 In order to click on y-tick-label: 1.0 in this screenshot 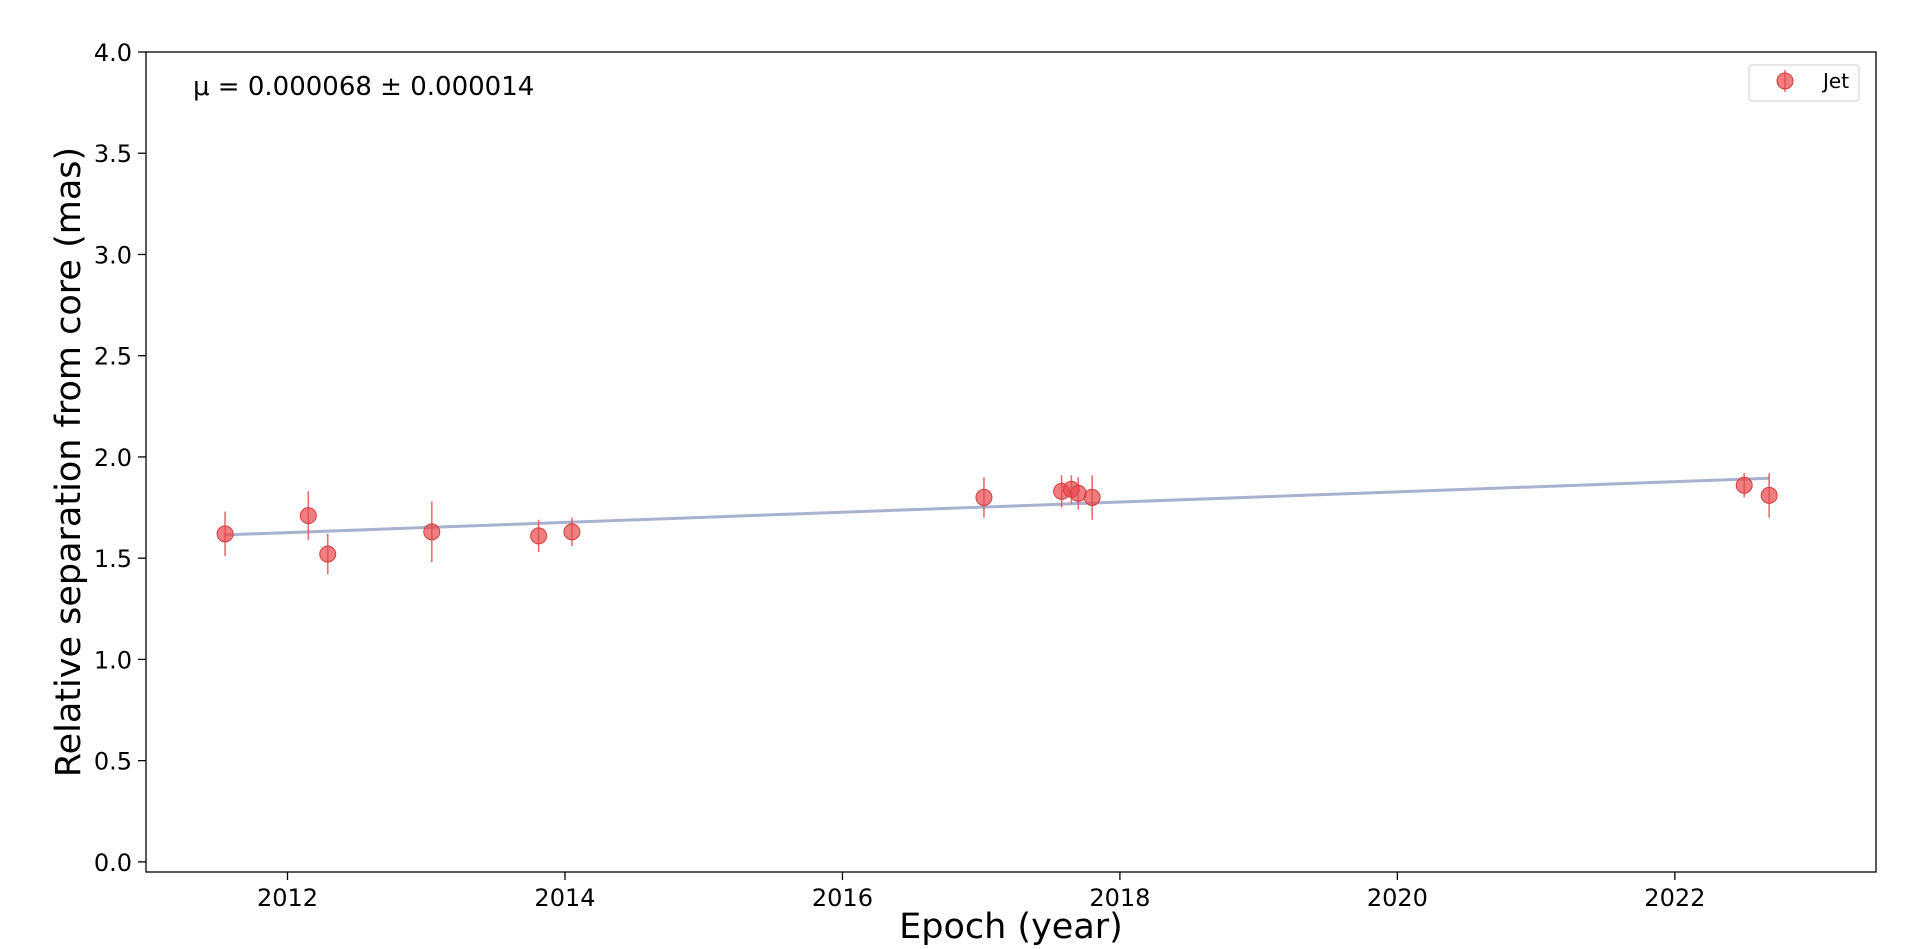, I will do `click(113, 660)`.